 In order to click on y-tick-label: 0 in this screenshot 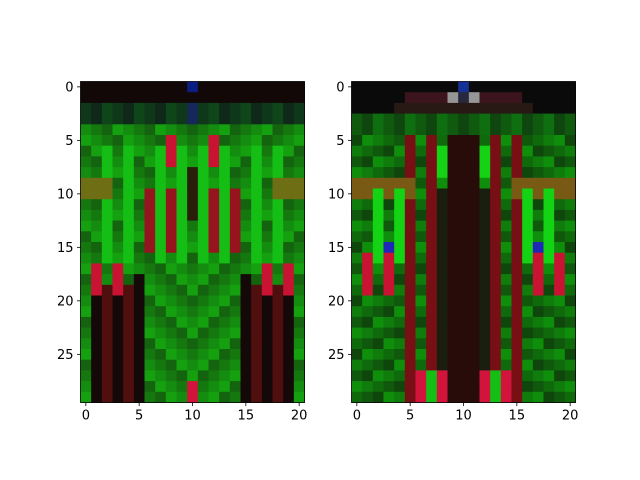, I will do `click(340, 87)`.